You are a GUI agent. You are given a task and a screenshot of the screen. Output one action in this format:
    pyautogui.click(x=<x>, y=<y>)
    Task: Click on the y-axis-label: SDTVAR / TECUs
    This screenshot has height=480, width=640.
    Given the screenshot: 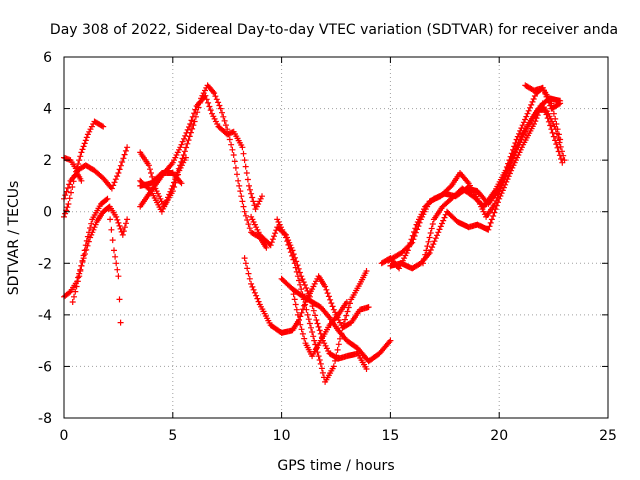 What is the action you would take?
    pyautogui.click(x=14, y=238)
    